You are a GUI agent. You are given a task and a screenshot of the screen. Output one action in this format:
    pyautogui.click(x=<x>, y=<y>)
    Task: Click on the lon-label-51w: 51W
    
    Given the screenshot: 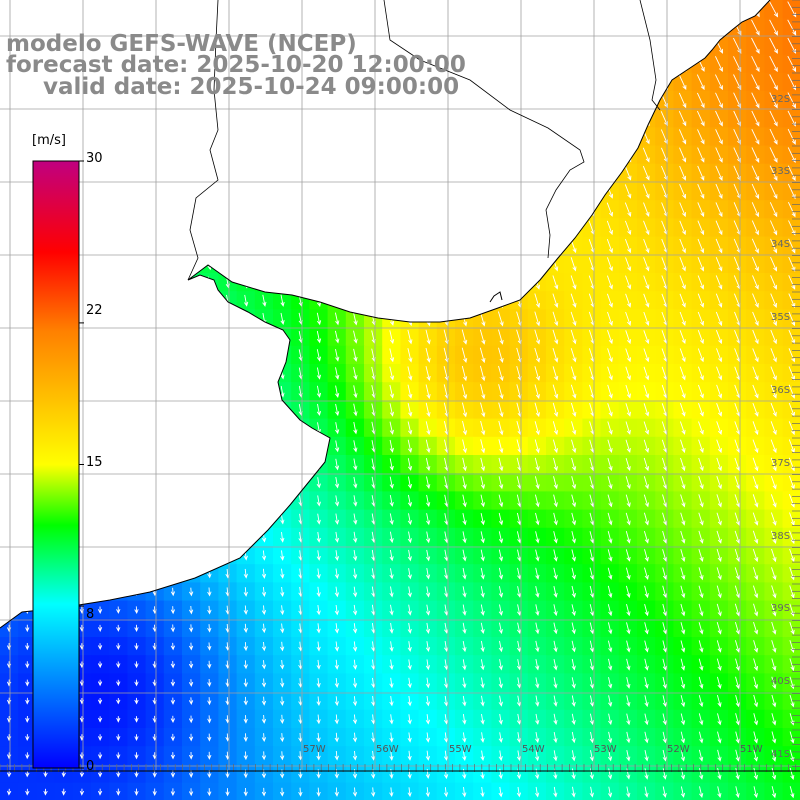 What is the action you would take?
    pyautogui.click(x=751, y=749)
    